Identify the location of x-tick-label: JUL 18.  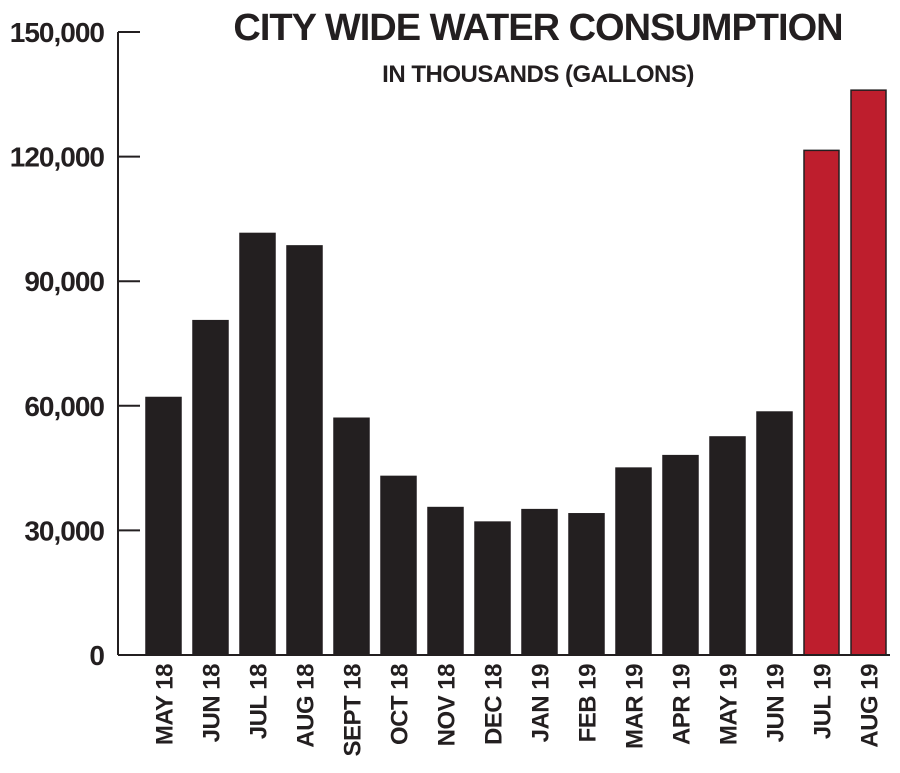
(259, 701).